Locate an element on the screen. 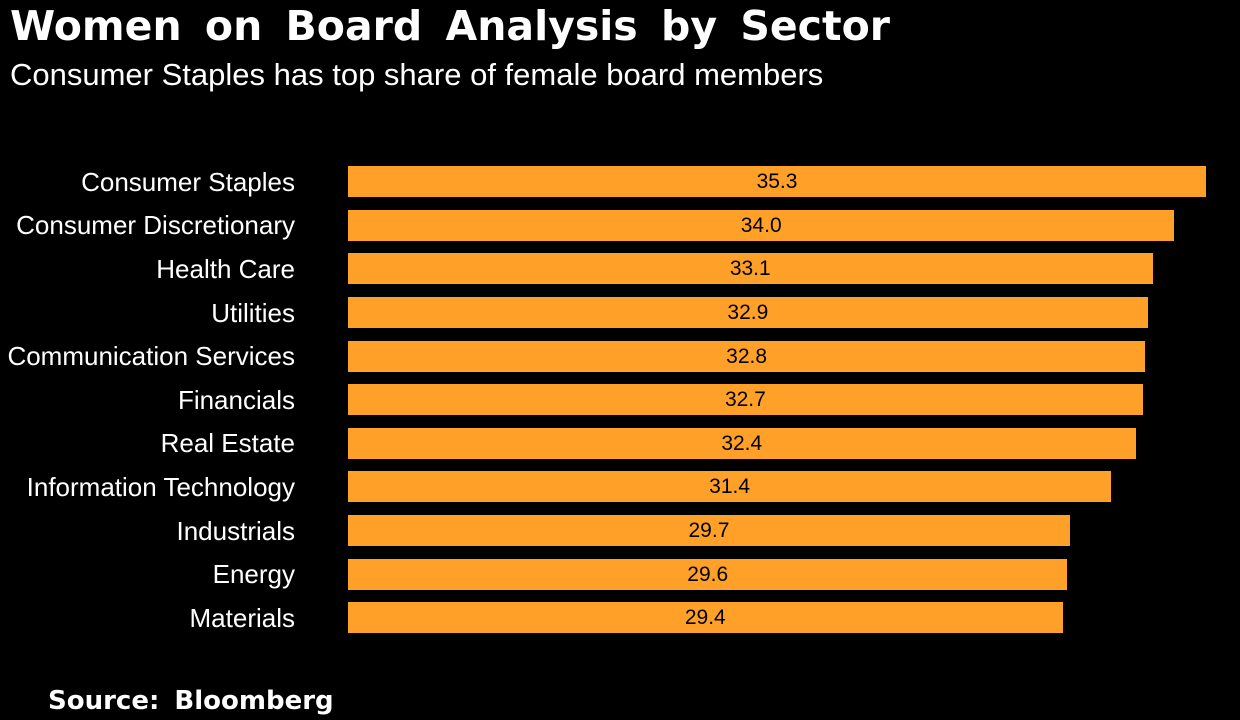  bar-consumer-discretionary: 34.0 is located at coordinates (761, 225).